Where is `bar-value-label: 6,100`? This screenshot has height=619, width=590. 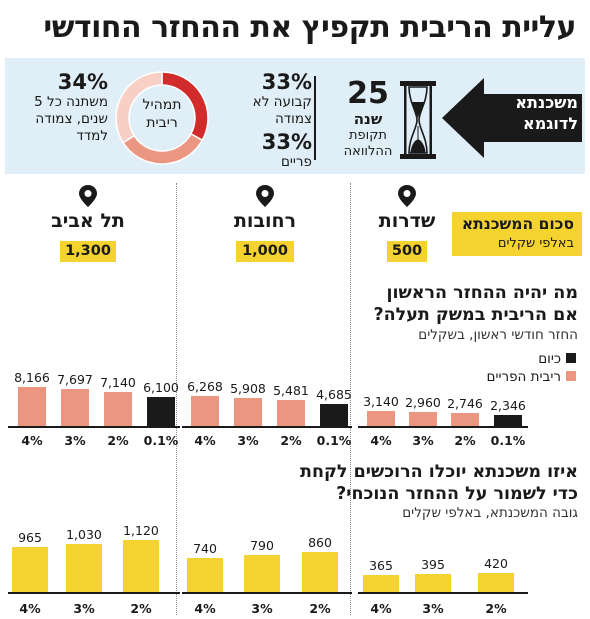 bar-value-label: 6,100 is located at coordinates (161, 387).